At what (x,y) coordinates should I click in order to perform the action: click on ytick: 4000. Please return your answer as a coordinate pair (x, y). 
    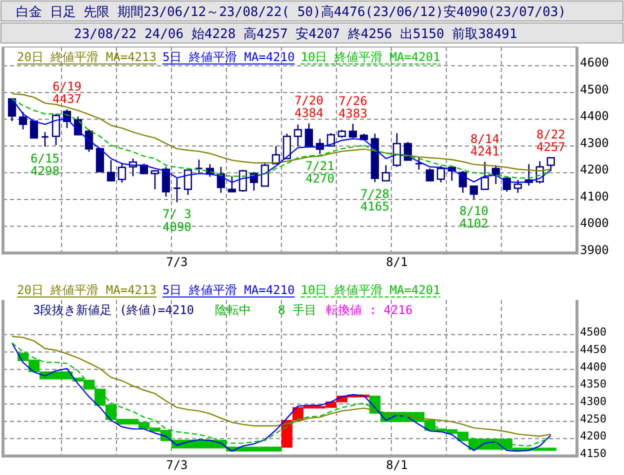
    Looking at the image, I should click on (594, 223).